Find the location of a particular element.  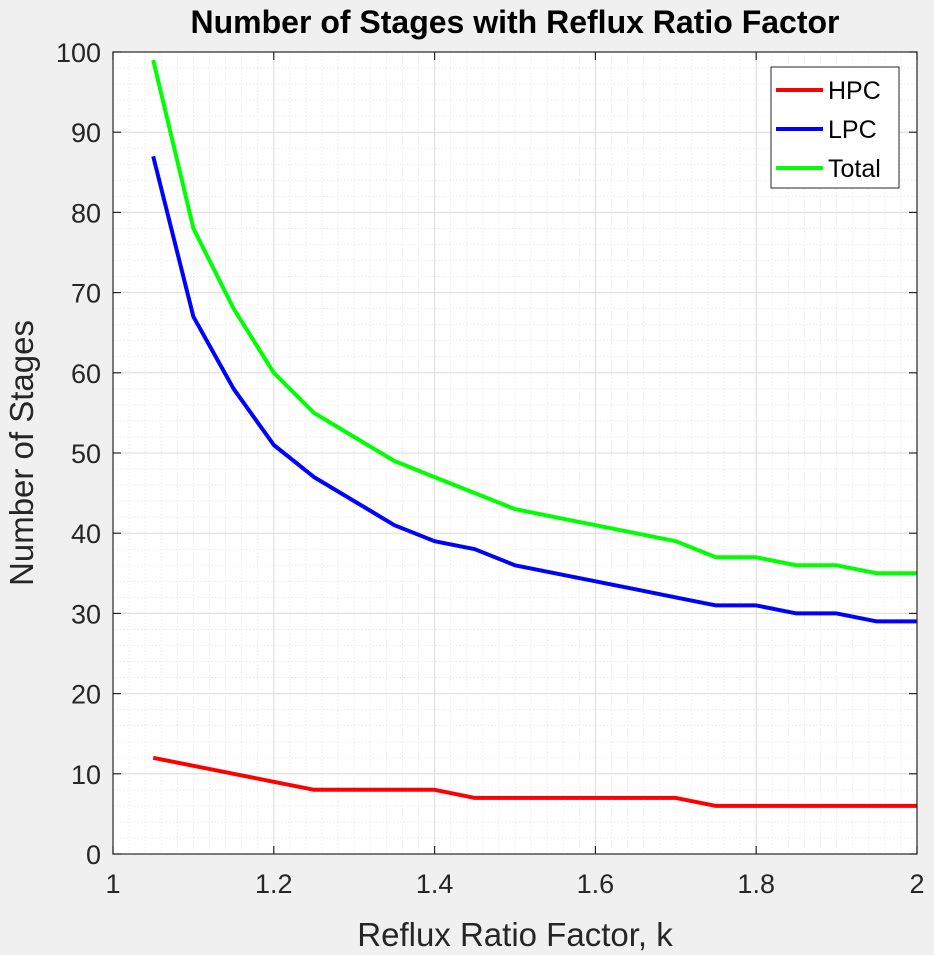

y-tick-label: 100 is located at coordinates (78, 53).